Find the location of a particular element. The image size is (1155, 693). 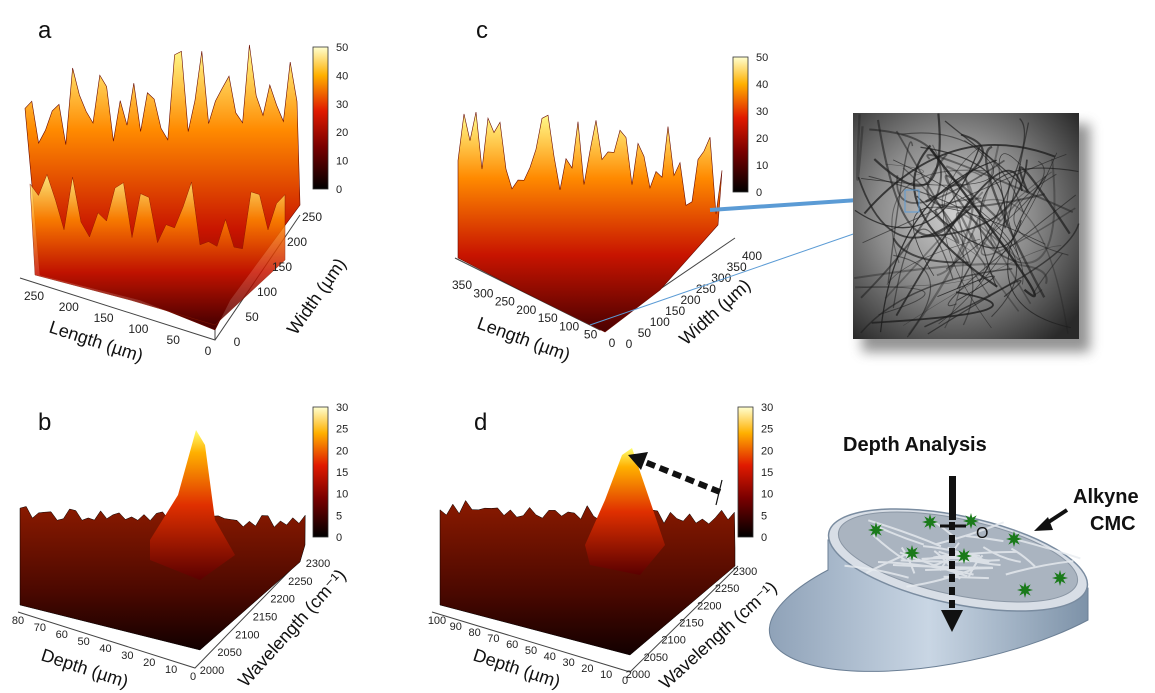

microscope-fibers is located at coordinates (967, 225).